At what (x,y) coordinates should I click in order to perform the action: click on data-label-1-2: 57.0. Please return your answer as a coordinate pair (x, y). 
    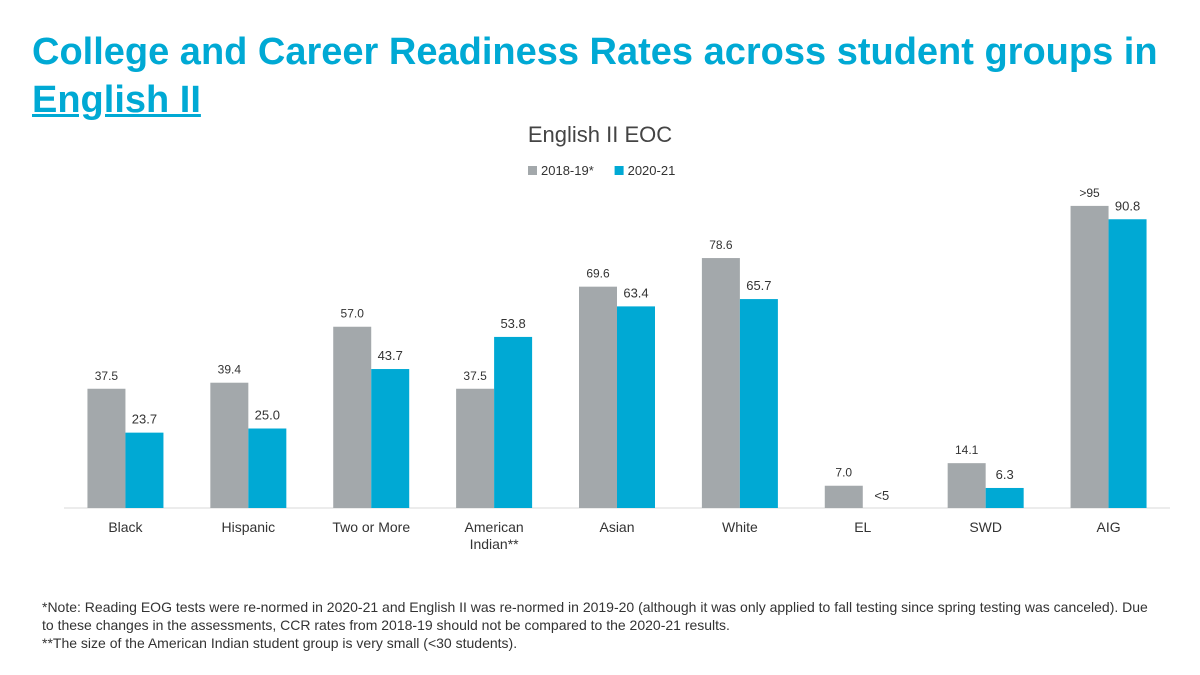
    Looking at the image, I should click on (353, 314).